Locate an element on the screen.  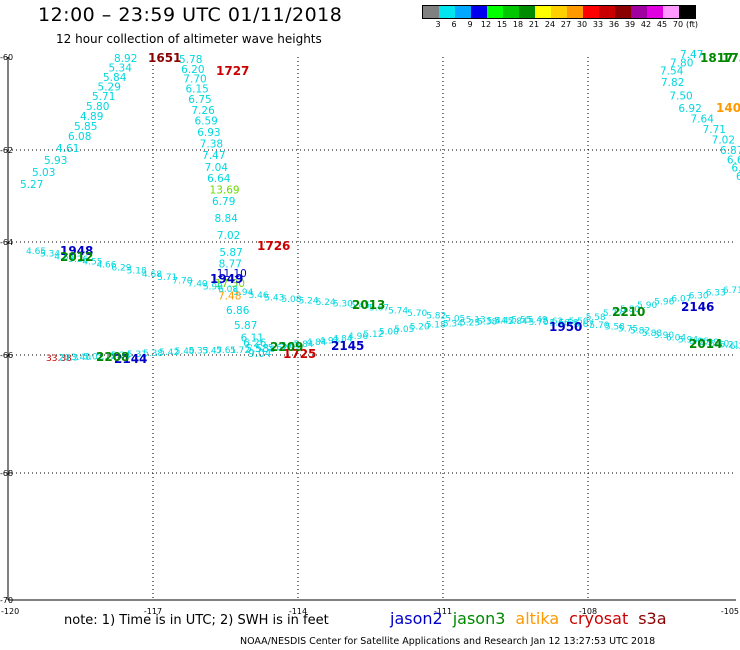
satellite-key: jason2 jason3 altika cryosat s3a is located at coordinates (533, 618).